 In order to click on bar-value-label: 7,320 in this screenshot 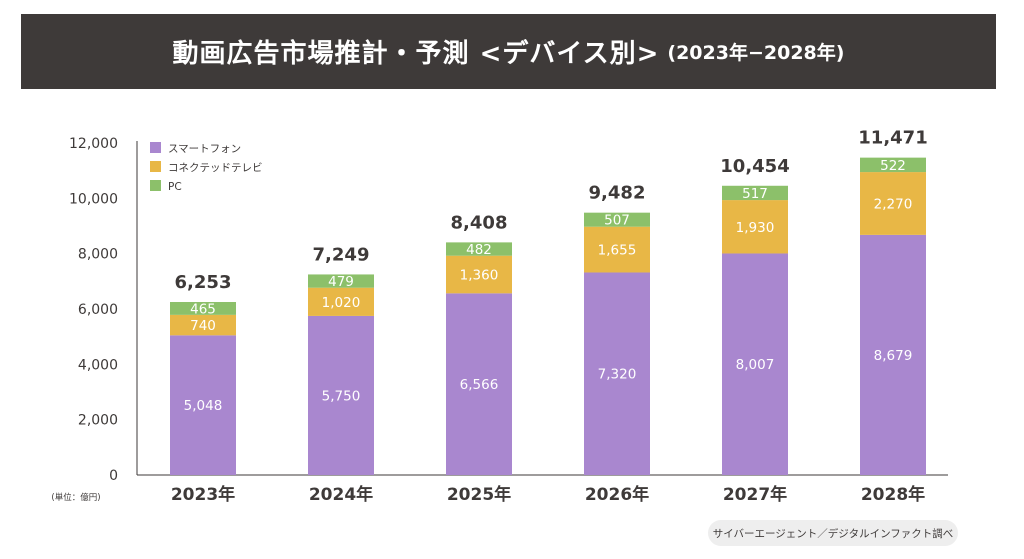, I will do `click(617, 375)`.